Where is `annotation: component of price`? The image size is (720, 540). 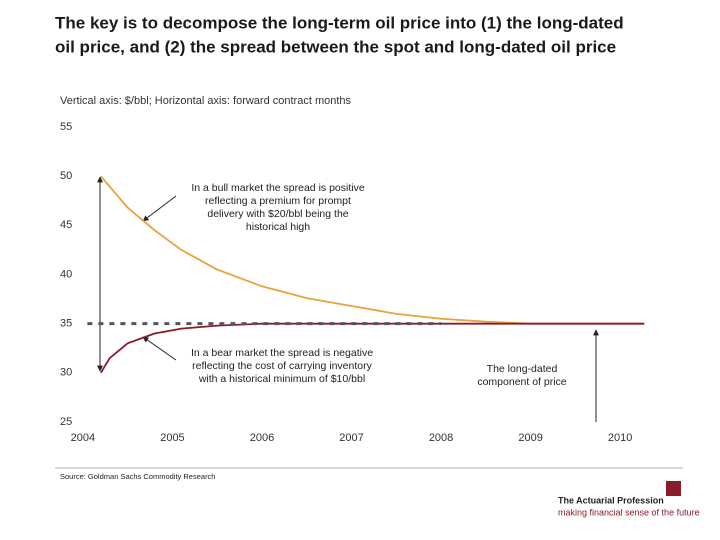 annotation: component of price is located at coordinates (521, 382).